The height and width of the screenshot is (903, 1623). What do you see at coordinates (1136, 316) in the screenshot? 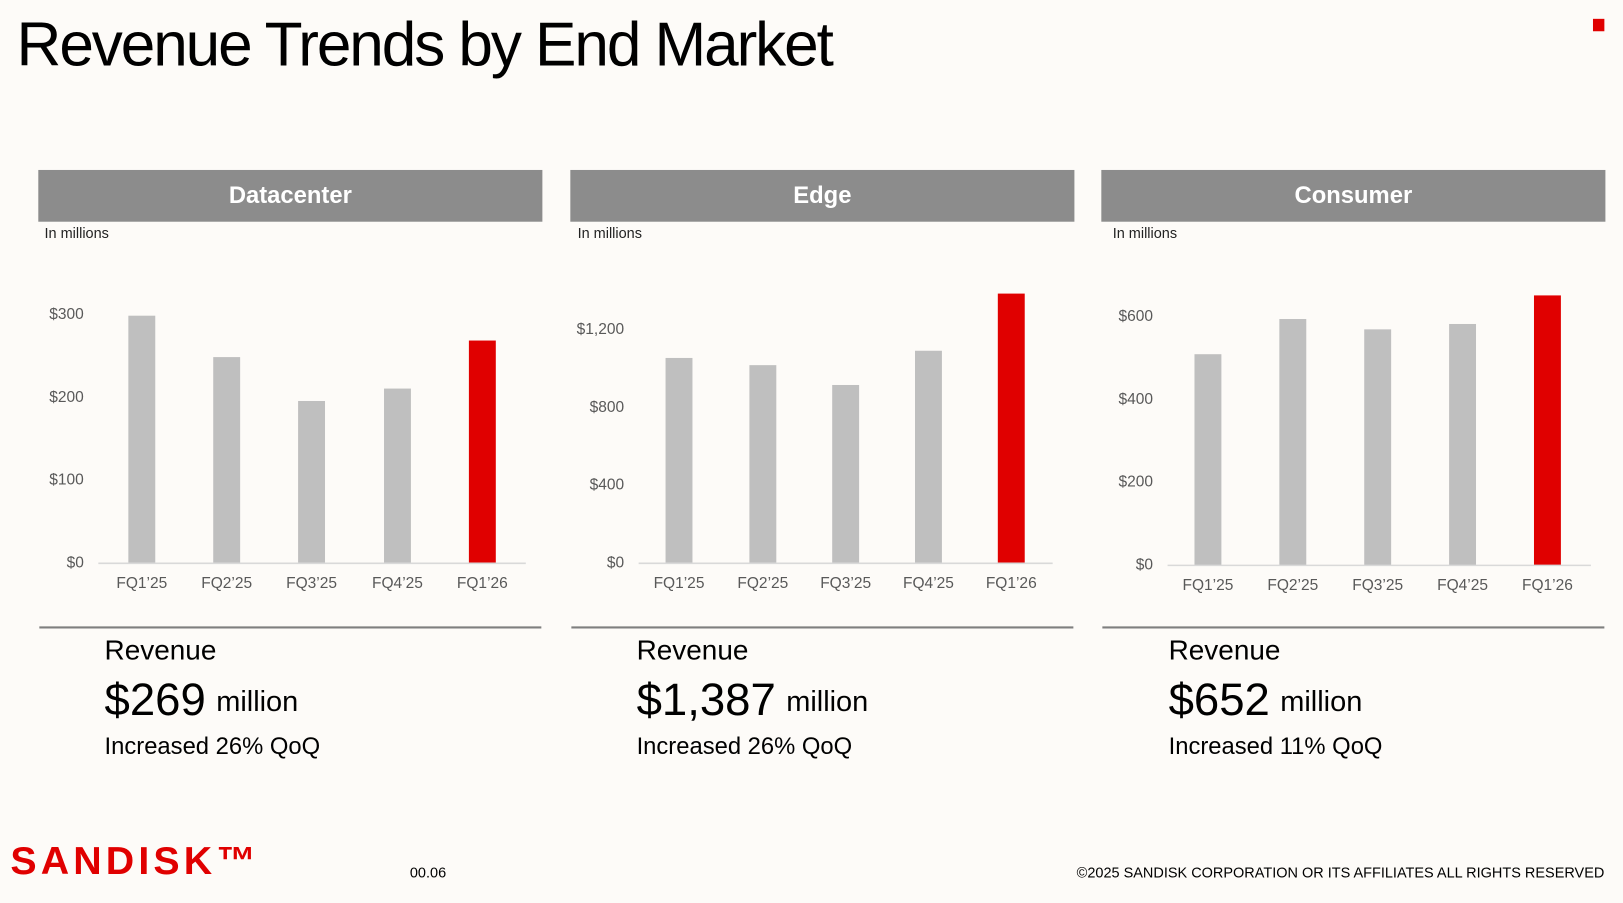
I see `y-tick-label: $600` at bounding box center [1136, 316].